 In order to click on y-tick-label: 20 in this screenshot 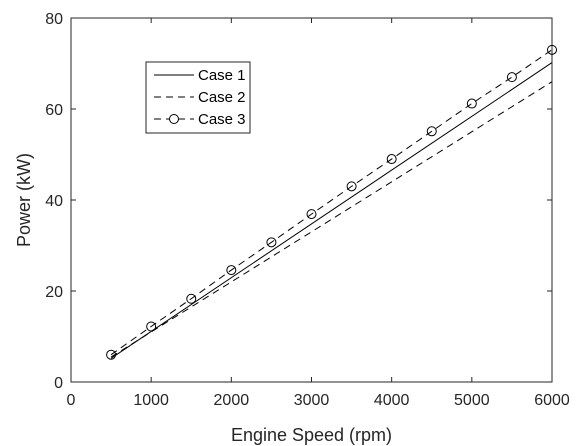, I will do `click(54, 292)`.